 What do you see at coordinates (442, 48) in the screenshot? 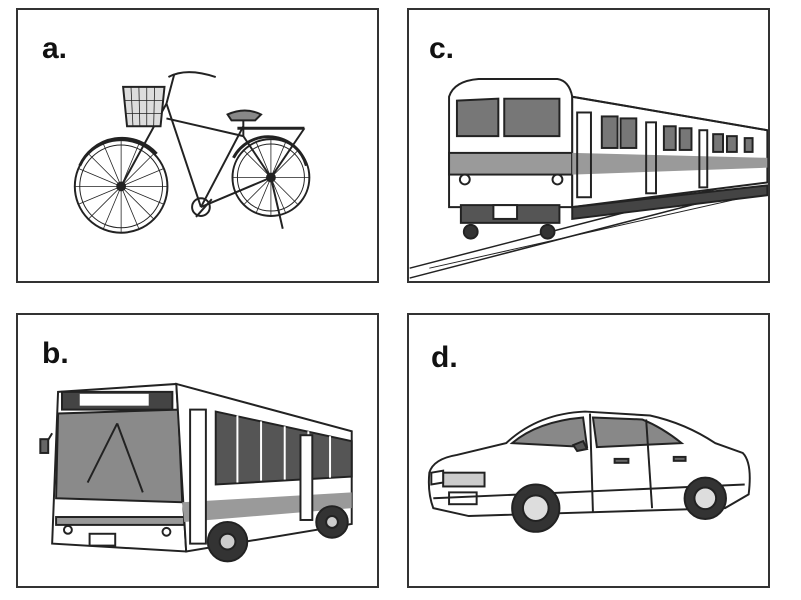
I see `panel-label-c: c.` at bounding box center [442, 48].